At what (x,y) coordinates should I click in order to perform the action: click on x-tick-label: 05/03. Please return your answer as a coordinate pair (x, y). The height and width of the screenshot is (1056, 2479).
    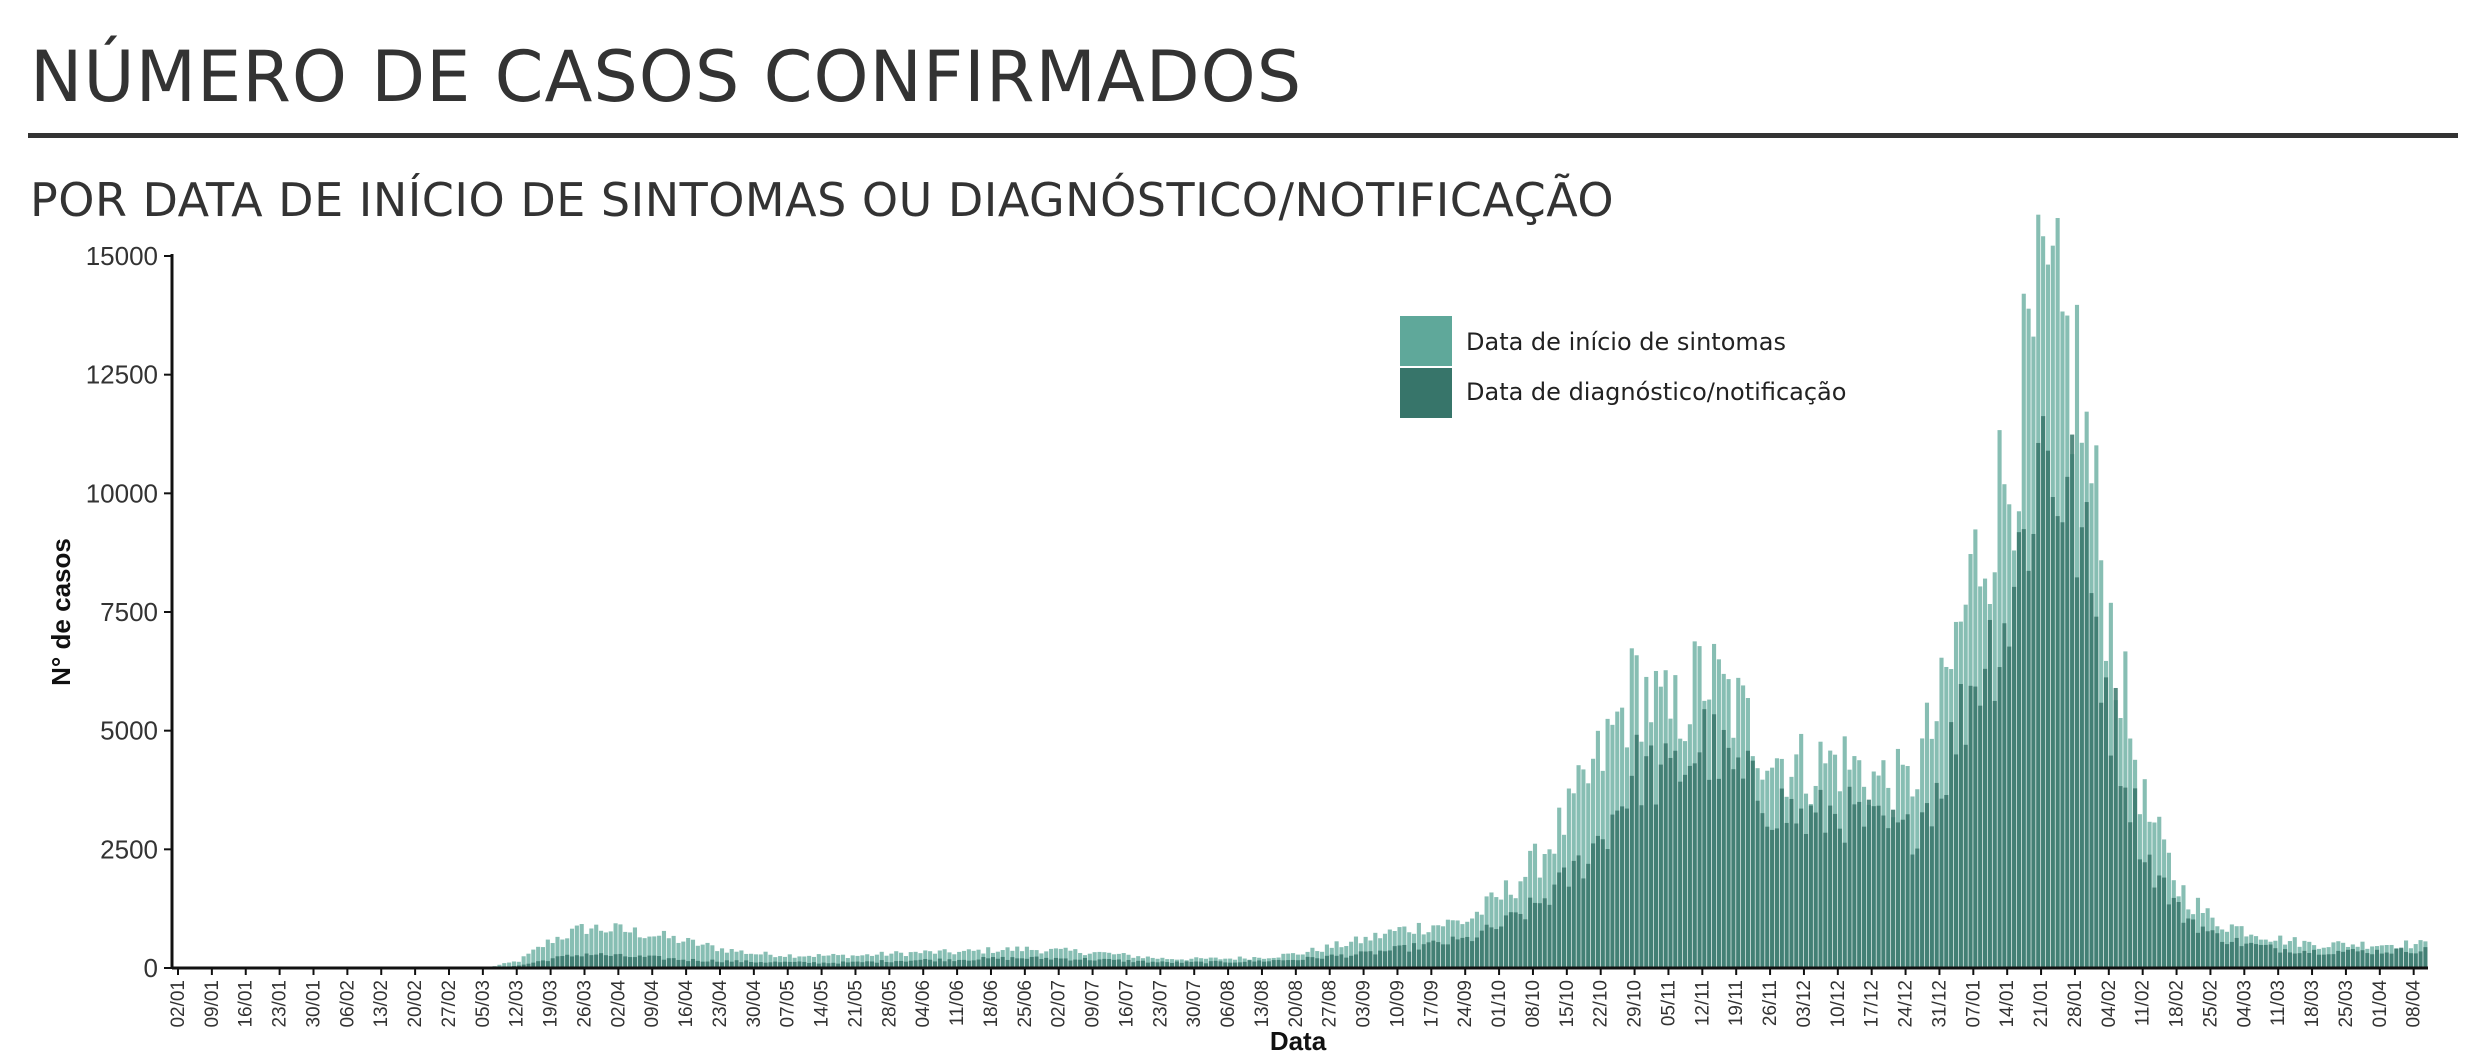
    Looking at the image, I should click on (483, 1004).